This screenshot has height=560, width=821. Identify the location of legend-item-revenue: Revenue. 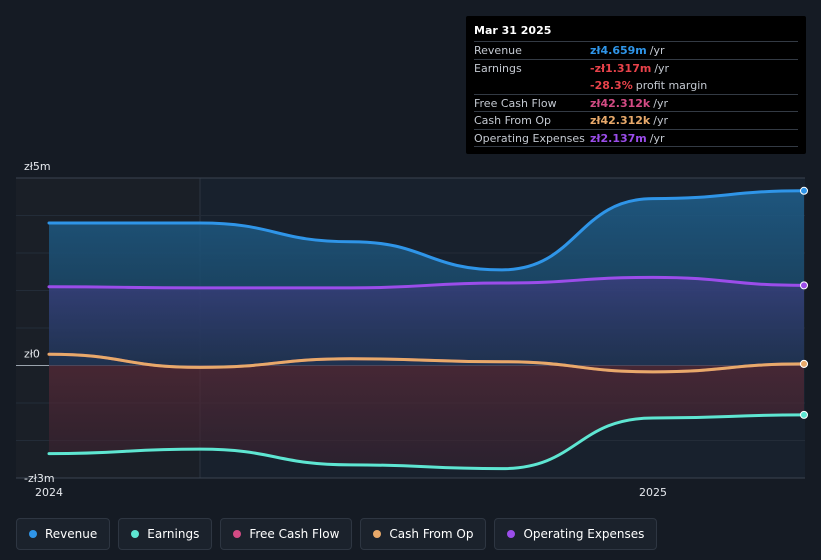
(63, 534).